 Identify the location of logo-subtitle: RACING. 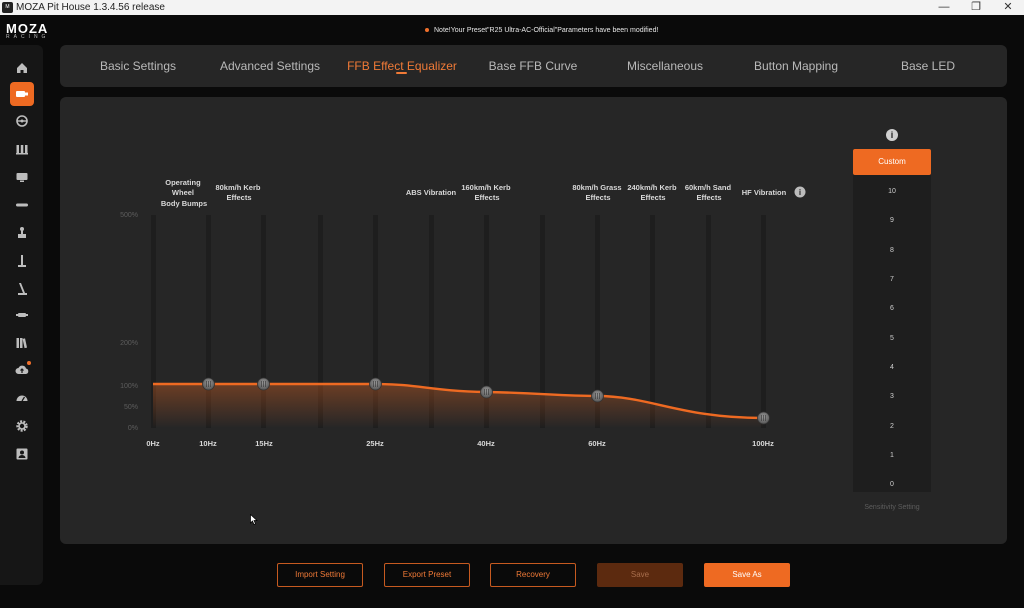
(28, 37).